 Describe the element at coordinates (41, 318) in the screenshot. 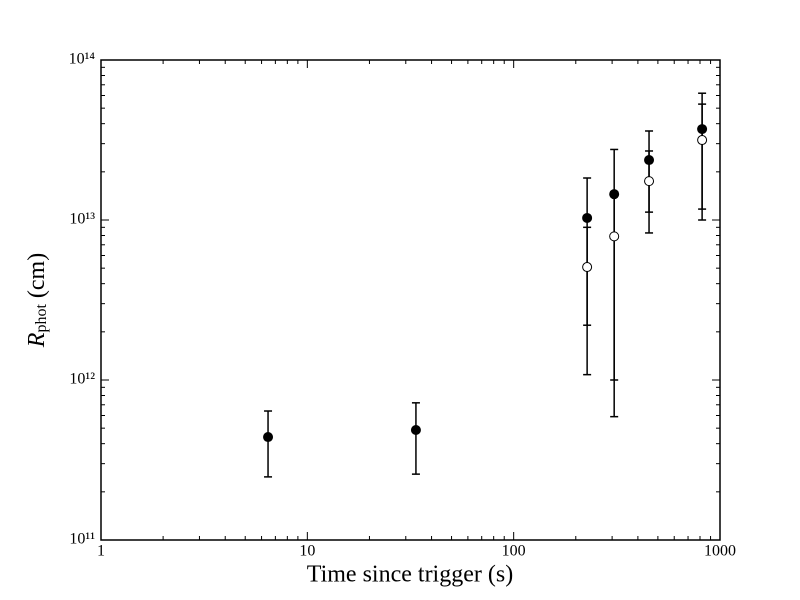

I see `y-label-subscript: phot` at that location.